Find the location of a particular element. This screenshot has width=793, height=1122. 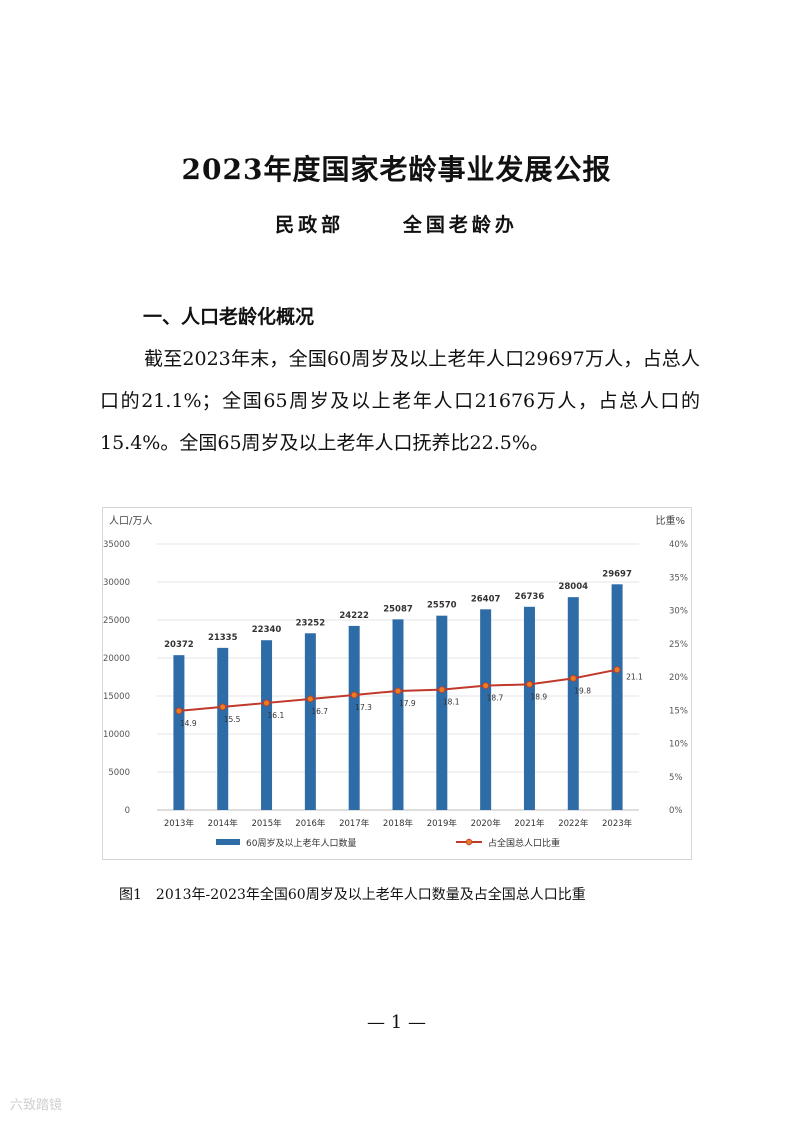

authors: 民政部 全国老龄办 is located at coordinates (396, 223).